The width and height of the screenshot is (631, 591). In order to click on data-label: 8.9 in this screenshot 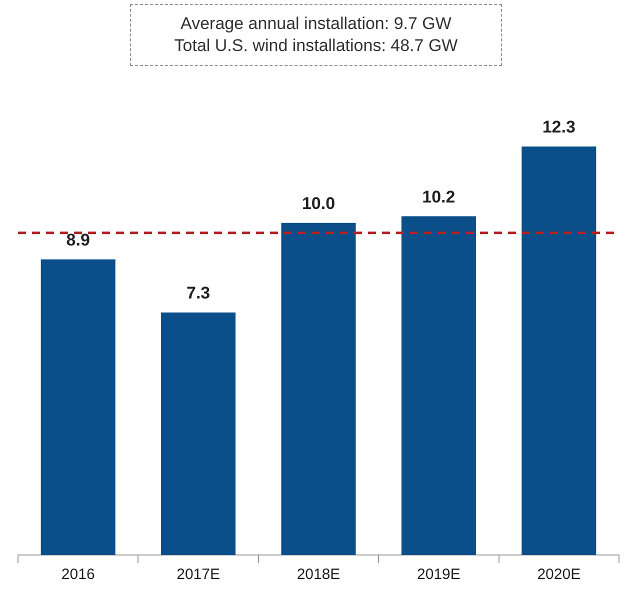, I will do `click(78, 240)`.